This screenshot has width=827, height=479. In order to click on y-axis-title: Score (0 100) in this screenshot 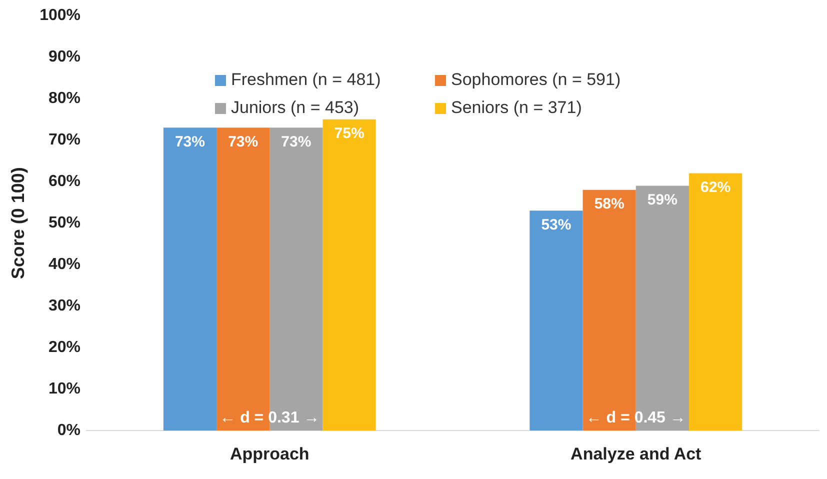, I will do `click(18, 223)`.